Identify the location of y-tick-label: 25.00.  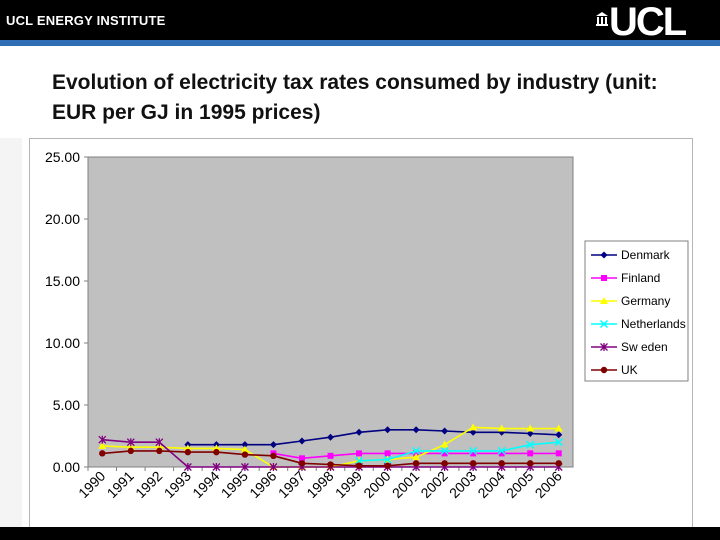
(62, 157).